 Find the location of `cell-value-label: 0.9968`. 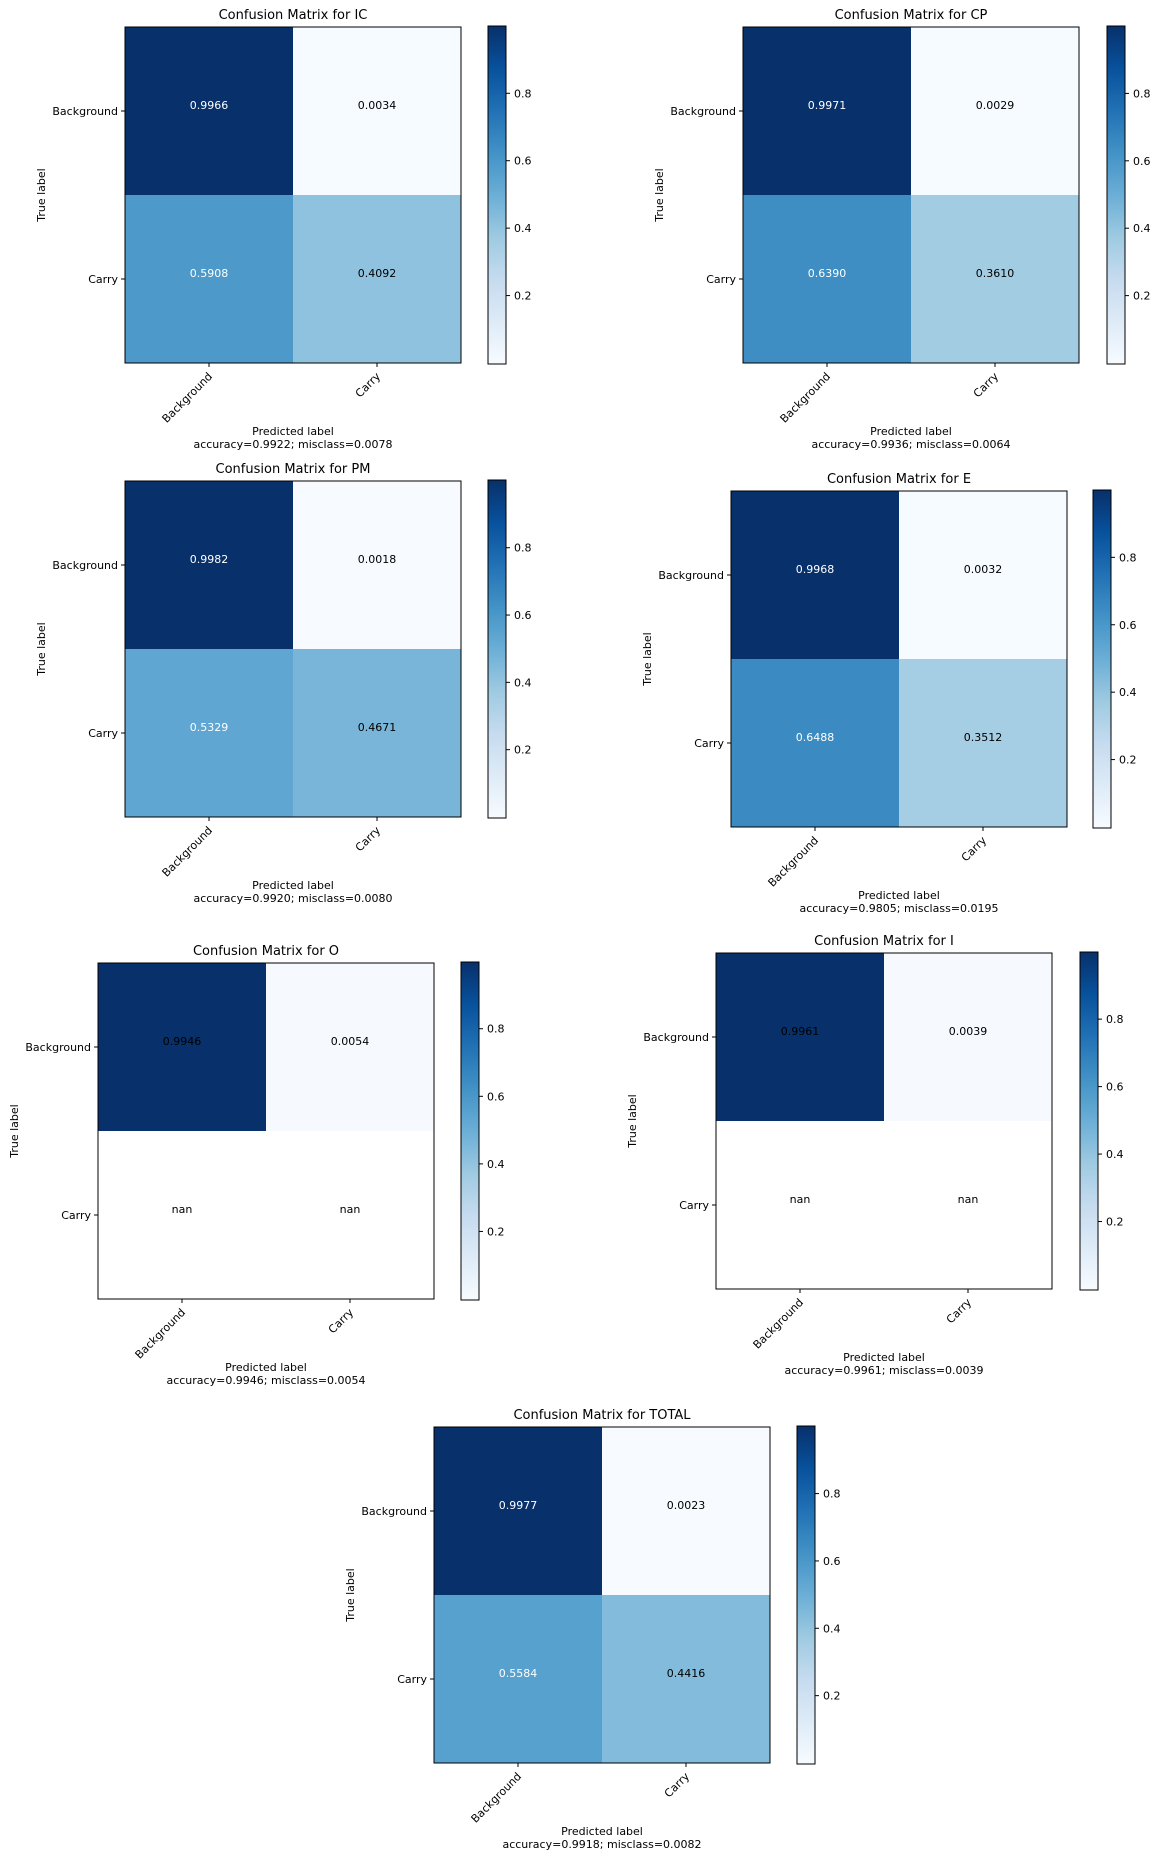

cell-value-label: 0.9968 is located at coordinates (815, 569).